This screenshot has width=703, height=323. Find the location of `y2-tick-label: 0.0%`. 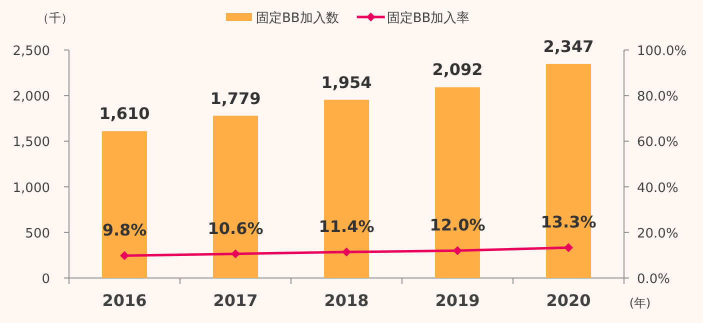

y2-tick-label: 0.0% is located at coordinates (653, 279).